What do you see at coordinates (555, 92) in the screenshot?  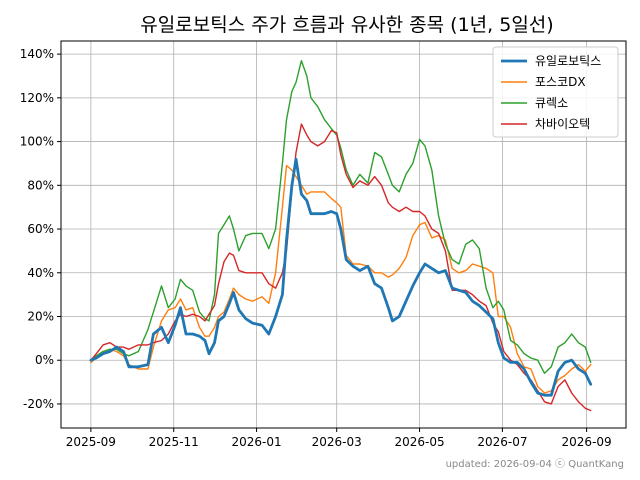 I see `legend-box` at bounding box center [555, 92].